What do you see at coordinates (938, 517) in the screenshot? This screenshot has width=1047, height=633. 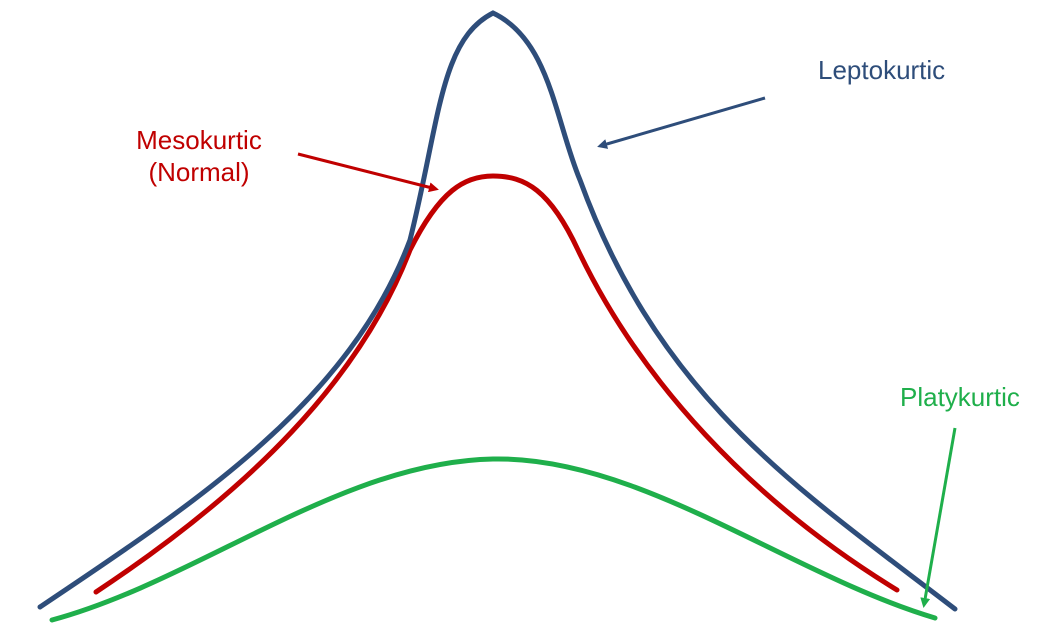 I see `platykurtic-arrow` at bounding box center [938, 517].